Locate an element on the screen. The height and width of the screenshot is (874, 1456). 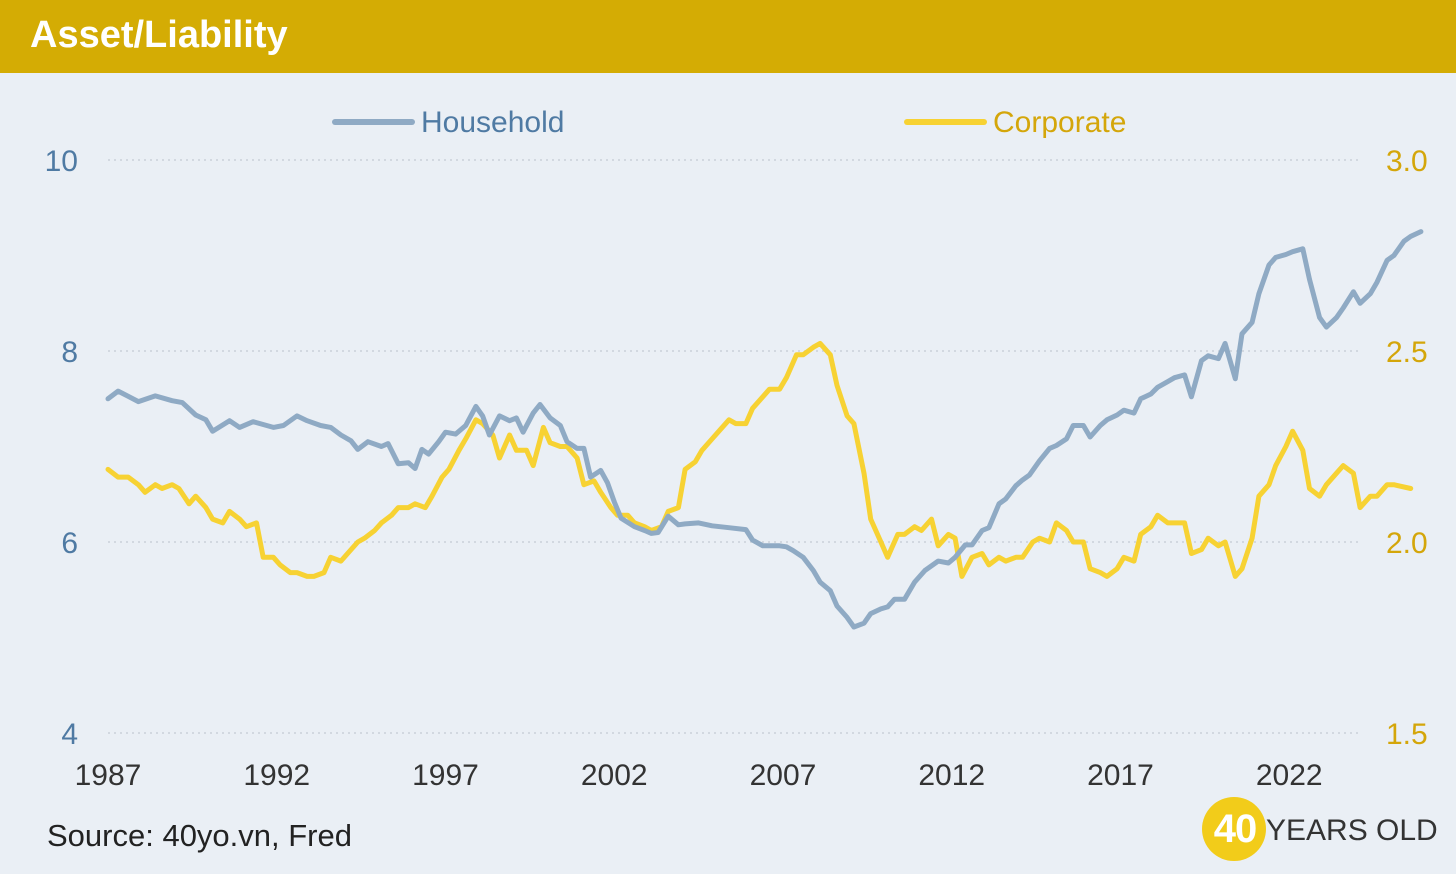
x-tick-label: 1987 is located at coordinates (108, 775).